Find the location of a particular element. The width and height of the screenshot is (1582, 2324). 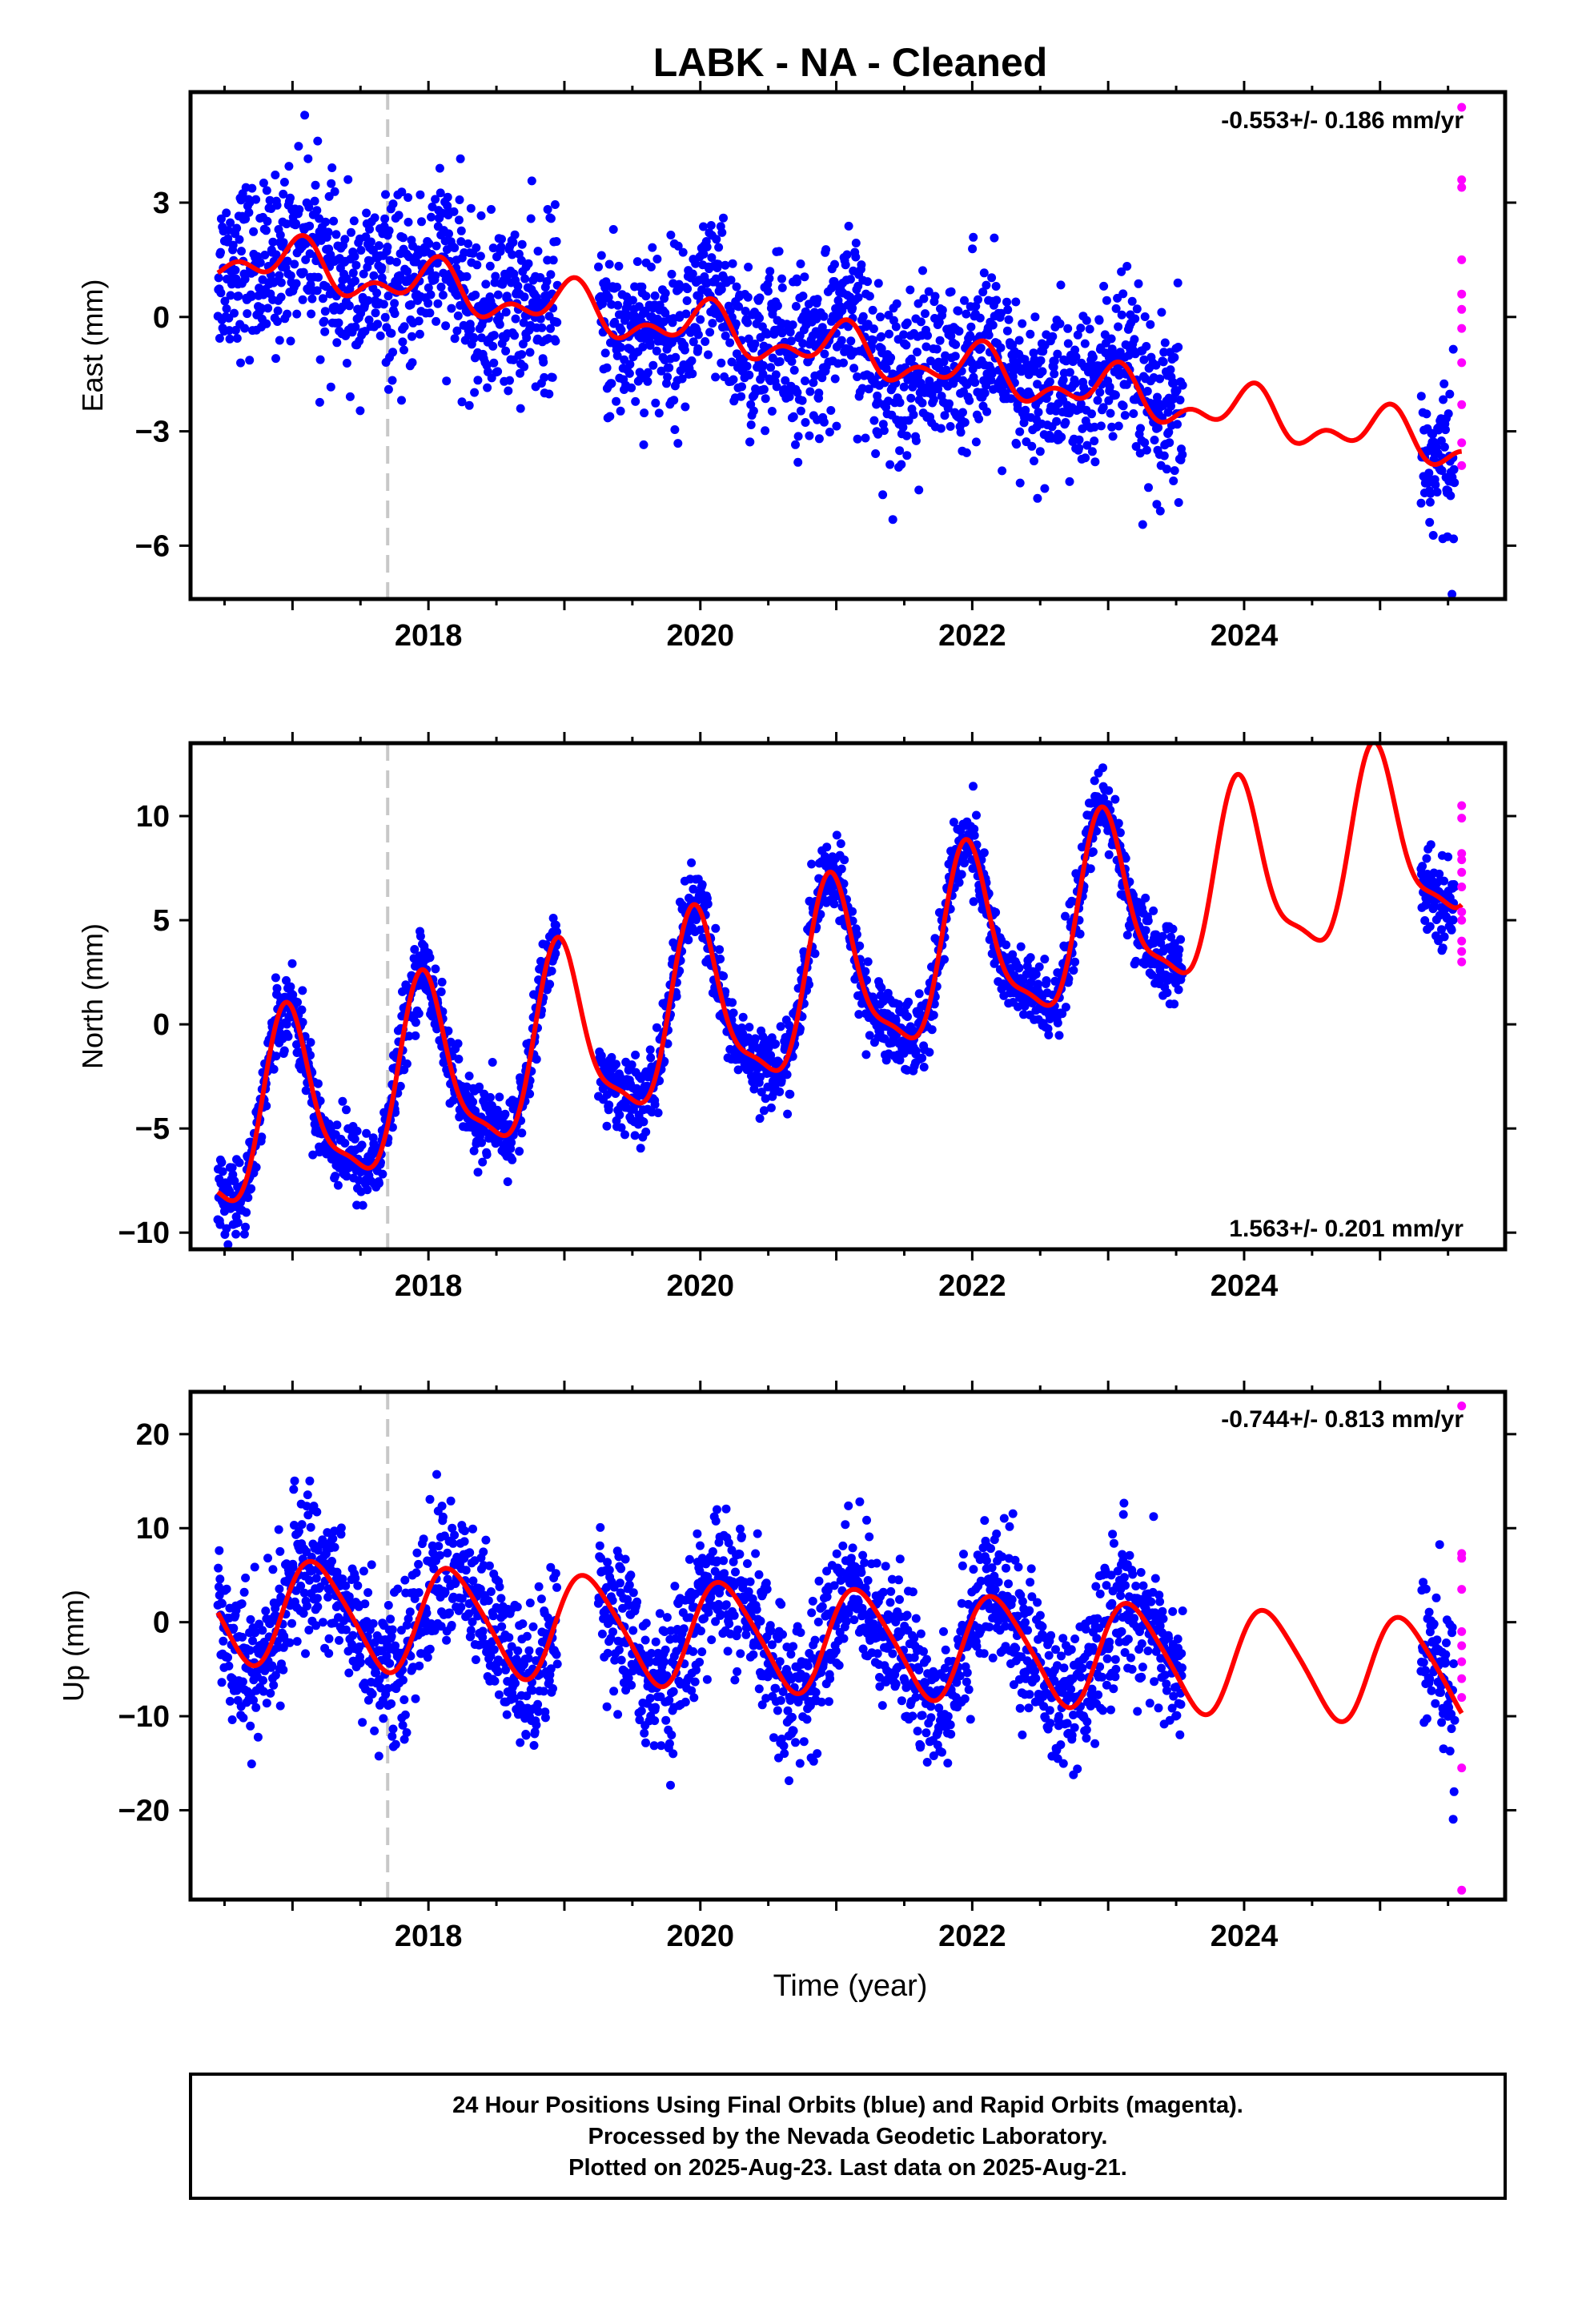

x-tick-label: 2024 is located at coordinates (1245, 636).